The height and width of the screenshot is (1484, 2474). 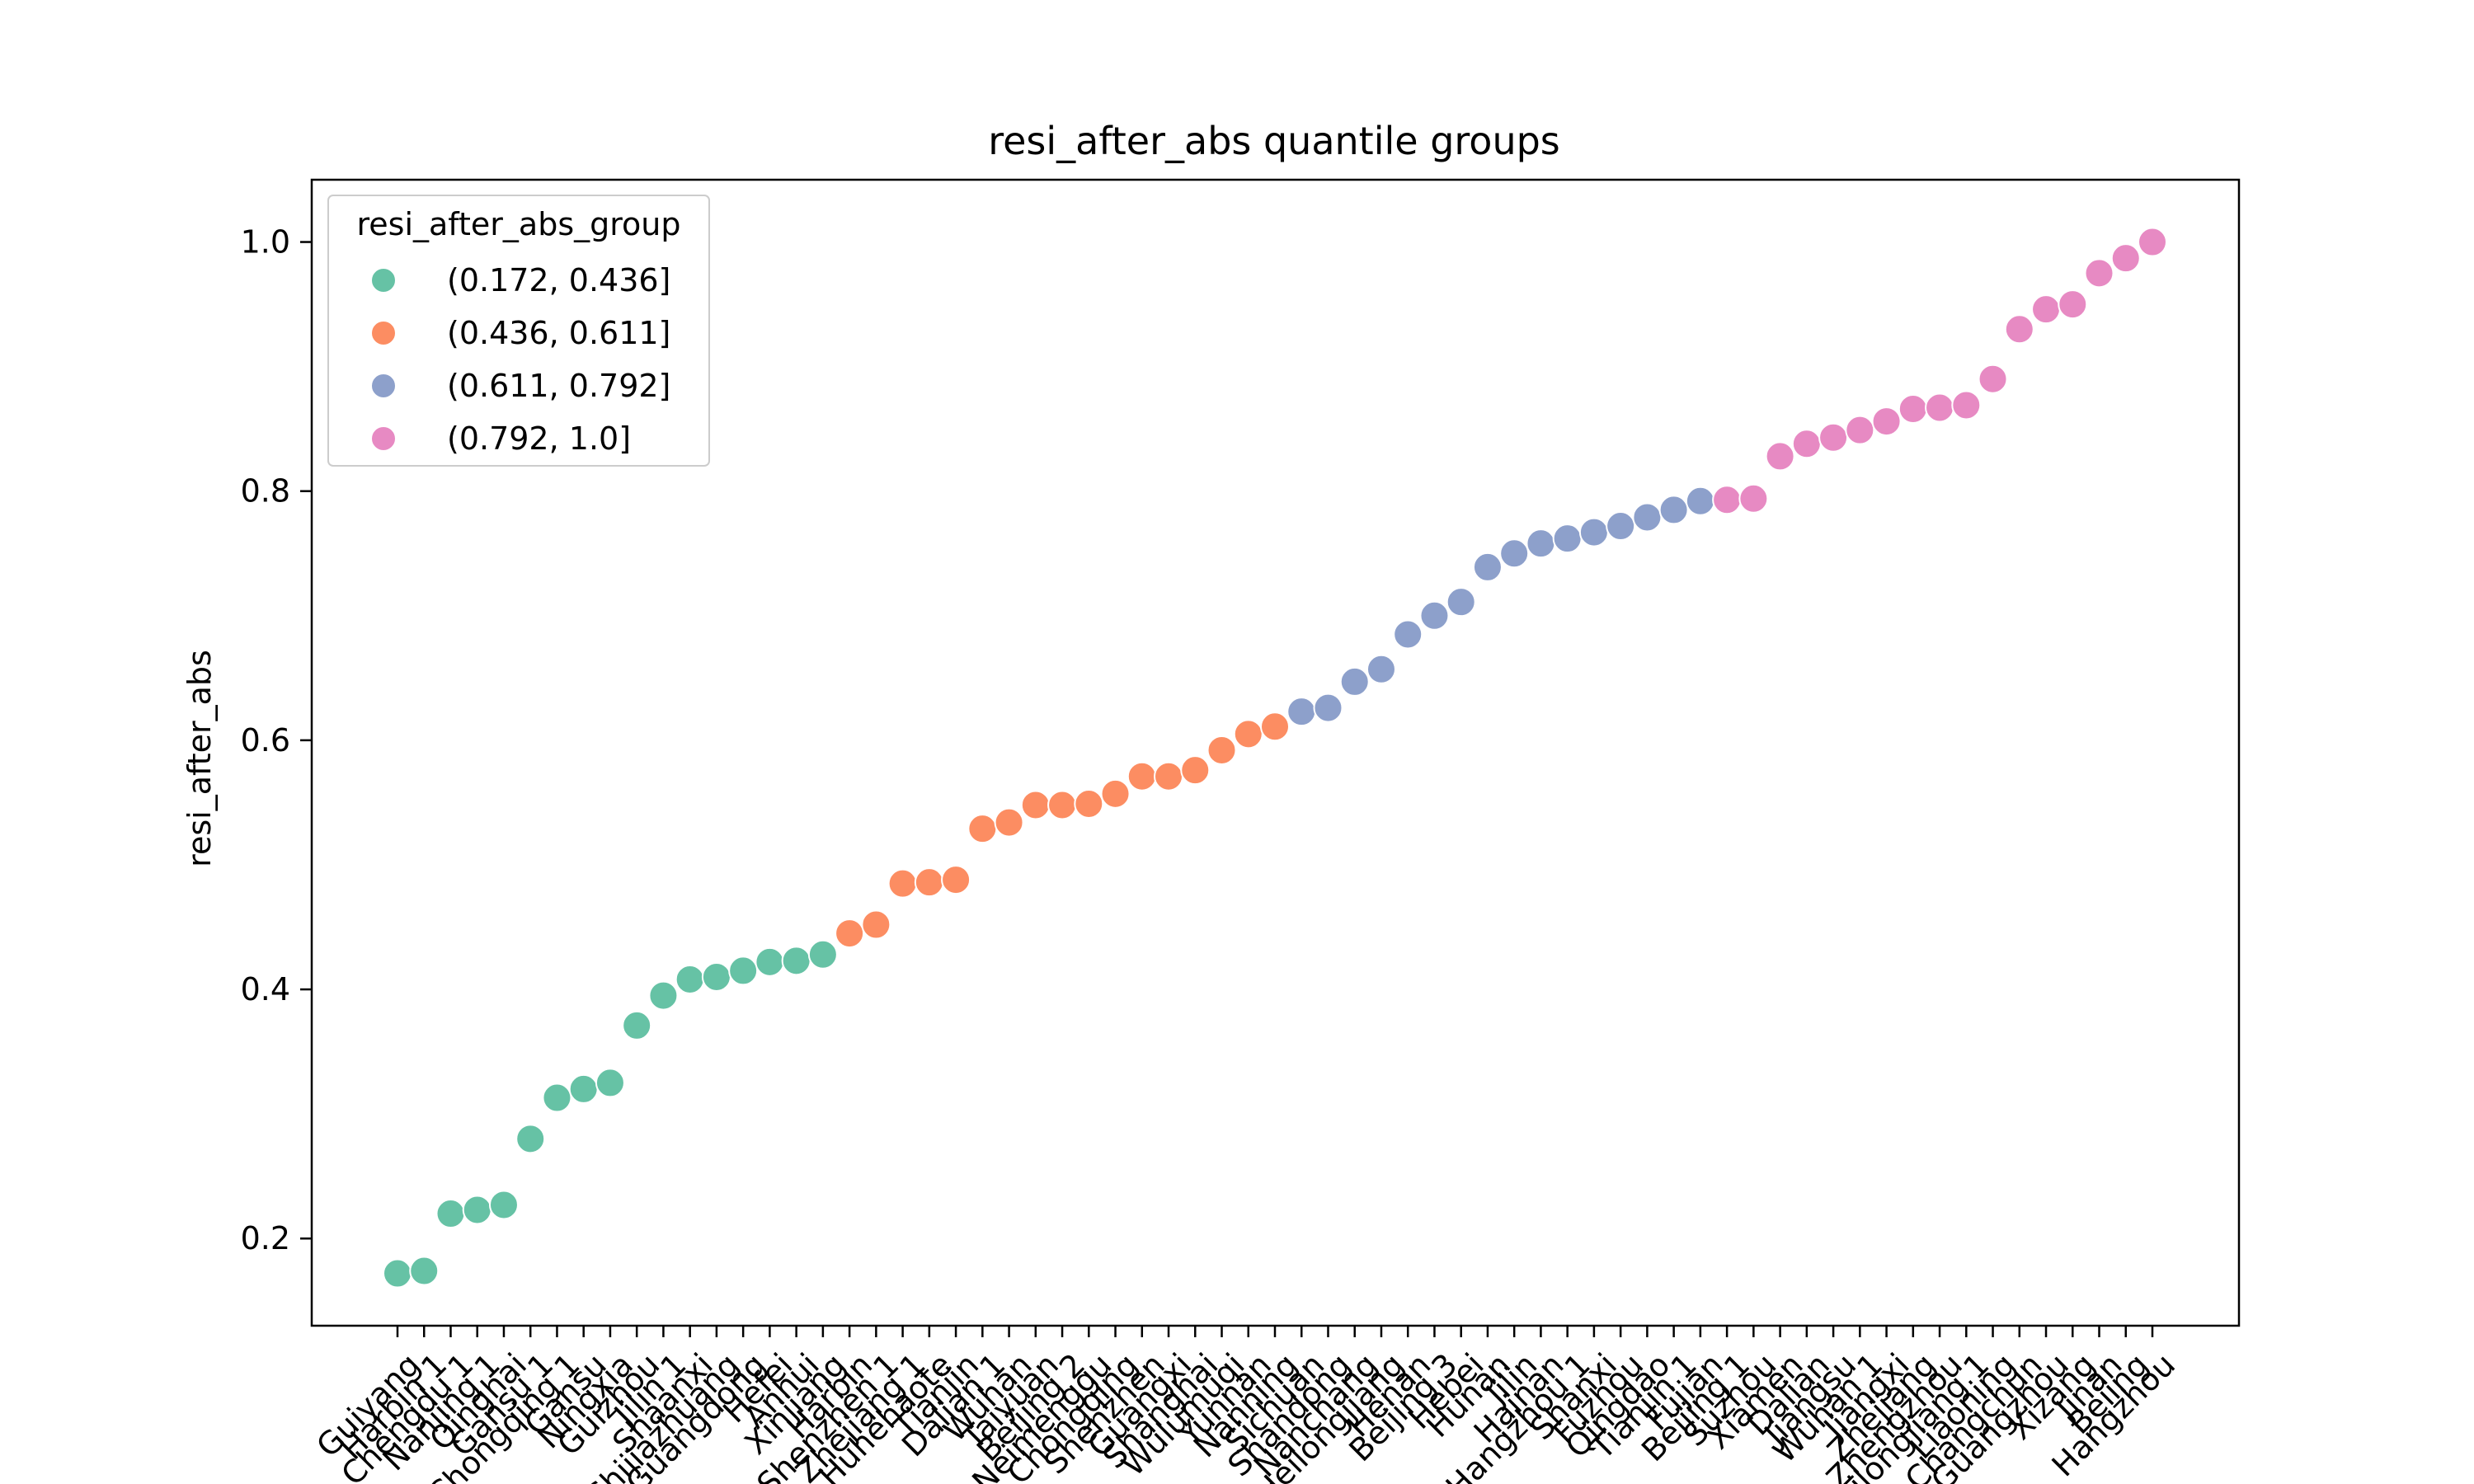 What do you see at coordinates (519, 224) in the screenshot?
I see `legend-title: resi_after_abs_group` at bounding box center [519, 224].